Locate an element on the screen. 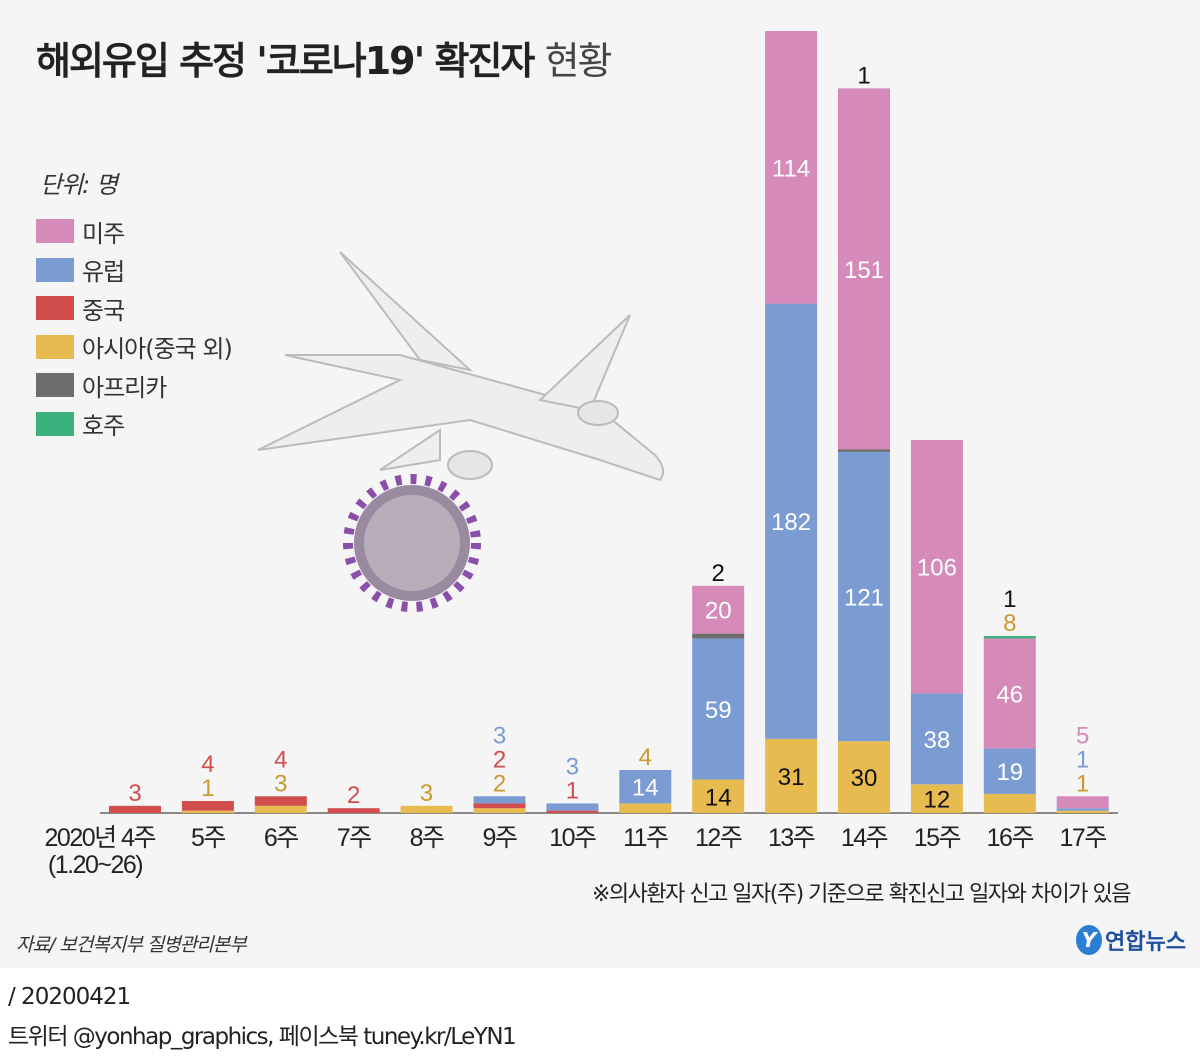 The image size is (1200, 1062). data-label: 19 is located at coordinates (1009, 772).